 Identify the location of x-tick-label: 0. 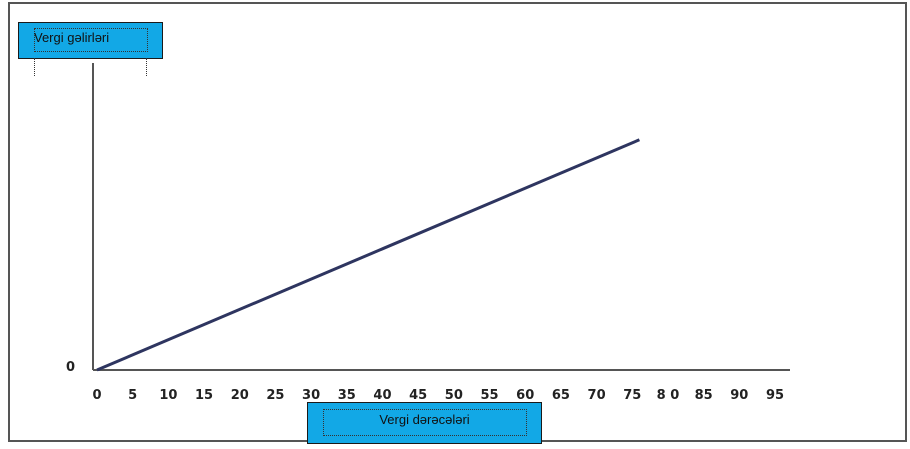
(96, 395).